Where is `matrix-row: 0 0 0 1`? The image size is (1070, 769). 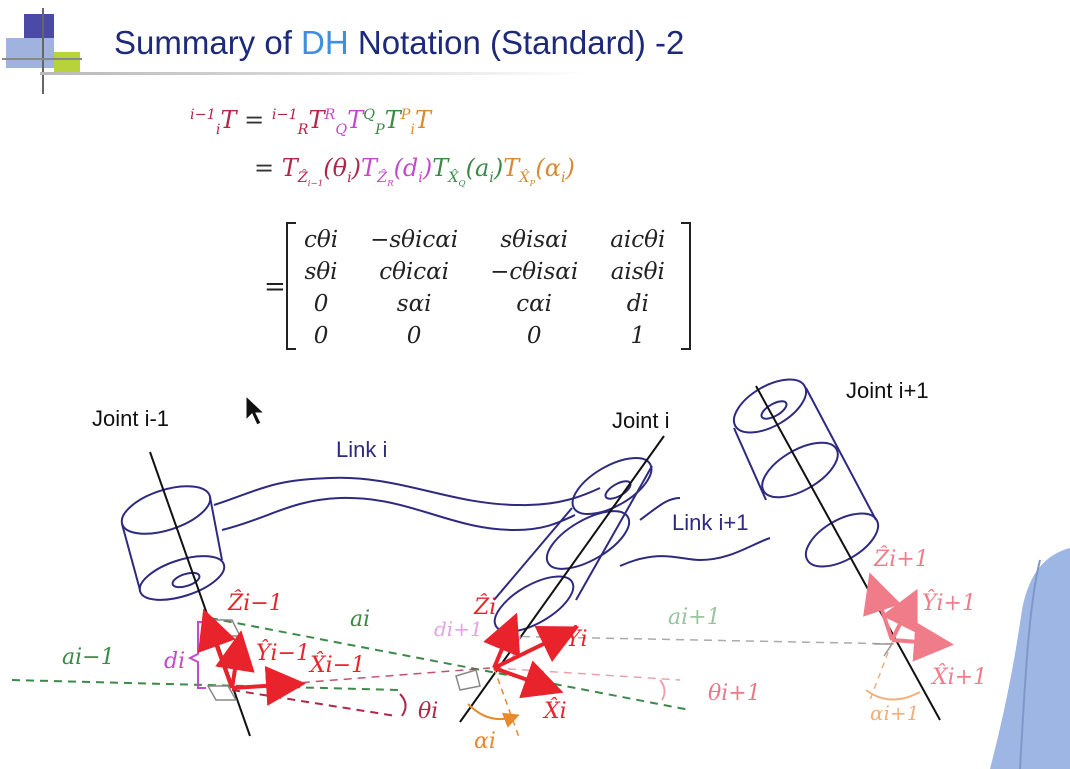 matrix-row: 0 0 0 1 is located at coordinates (484, 336).